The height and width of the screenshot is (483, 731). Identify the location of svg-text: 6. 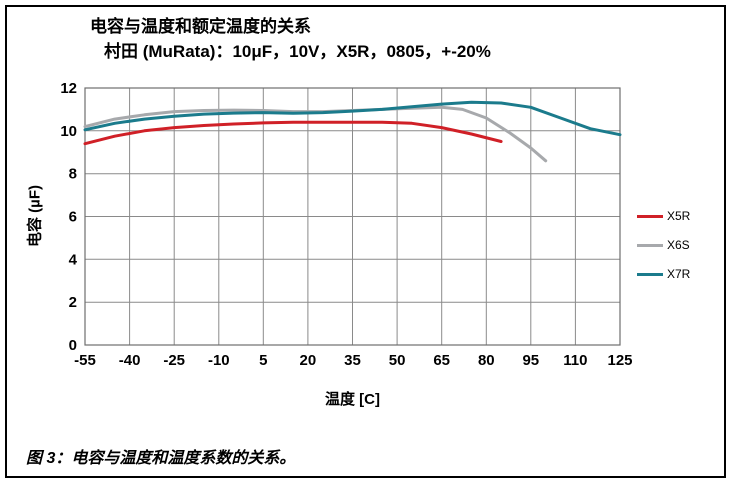
(73, 217).